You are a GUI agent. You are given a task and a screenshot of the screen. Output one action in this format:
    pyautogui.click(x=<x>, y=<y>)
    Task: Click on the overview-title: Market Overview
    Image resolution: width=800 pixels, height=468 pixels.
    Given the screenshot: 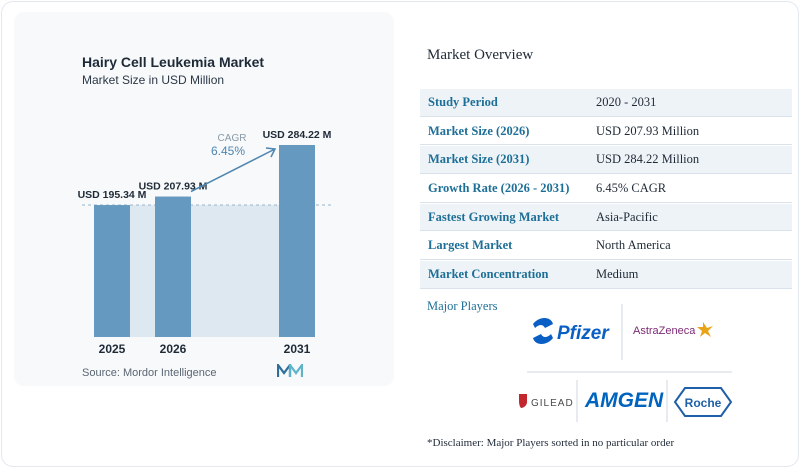 What is the action you would take?
    pyautogui.click(x=480, y=55)
    